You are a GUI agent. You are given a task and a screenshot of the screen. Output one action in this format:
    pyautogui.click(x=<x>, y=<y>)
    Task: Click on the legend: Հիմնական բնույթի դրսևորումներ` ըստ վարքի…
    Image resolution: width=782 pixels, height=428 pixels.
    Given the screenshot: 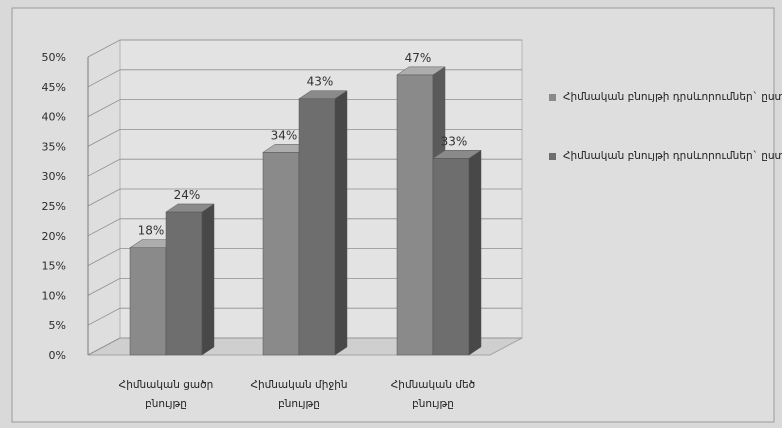 What is the action you would take?
    pyautogui.click(x=665, y=126)
    